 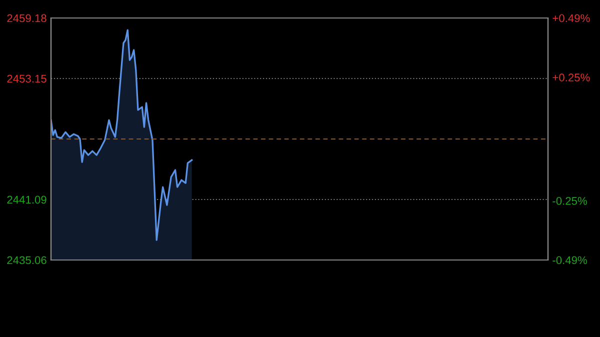 What do you see at coordinates (26, 260) in the screenshot?
I see `y-tick-label: 2435.06` at bounding box center [26, 260].